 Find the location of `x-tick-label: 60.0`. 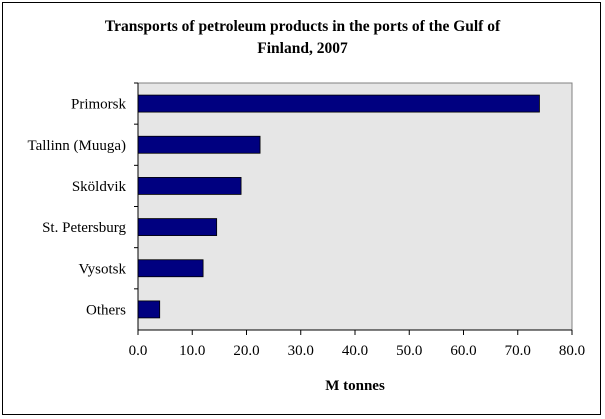

x-tick-label: 60.0 is located at coordinates (463, 351).